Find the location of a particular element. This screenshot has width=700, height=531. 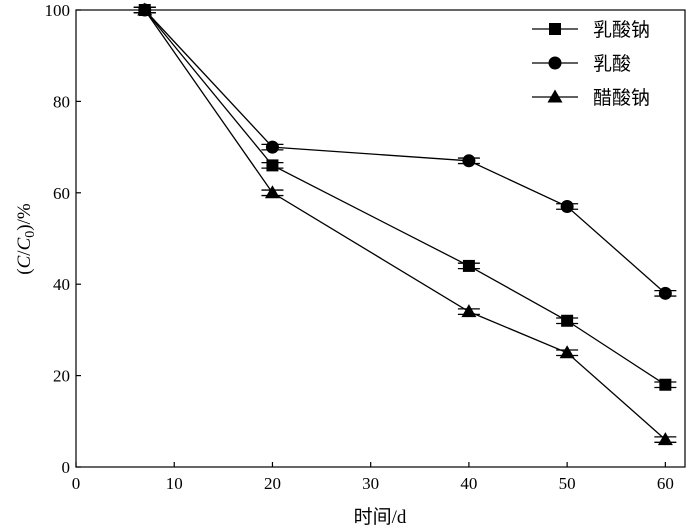

legend-marker-triangle is located at coordinates (555, 96).